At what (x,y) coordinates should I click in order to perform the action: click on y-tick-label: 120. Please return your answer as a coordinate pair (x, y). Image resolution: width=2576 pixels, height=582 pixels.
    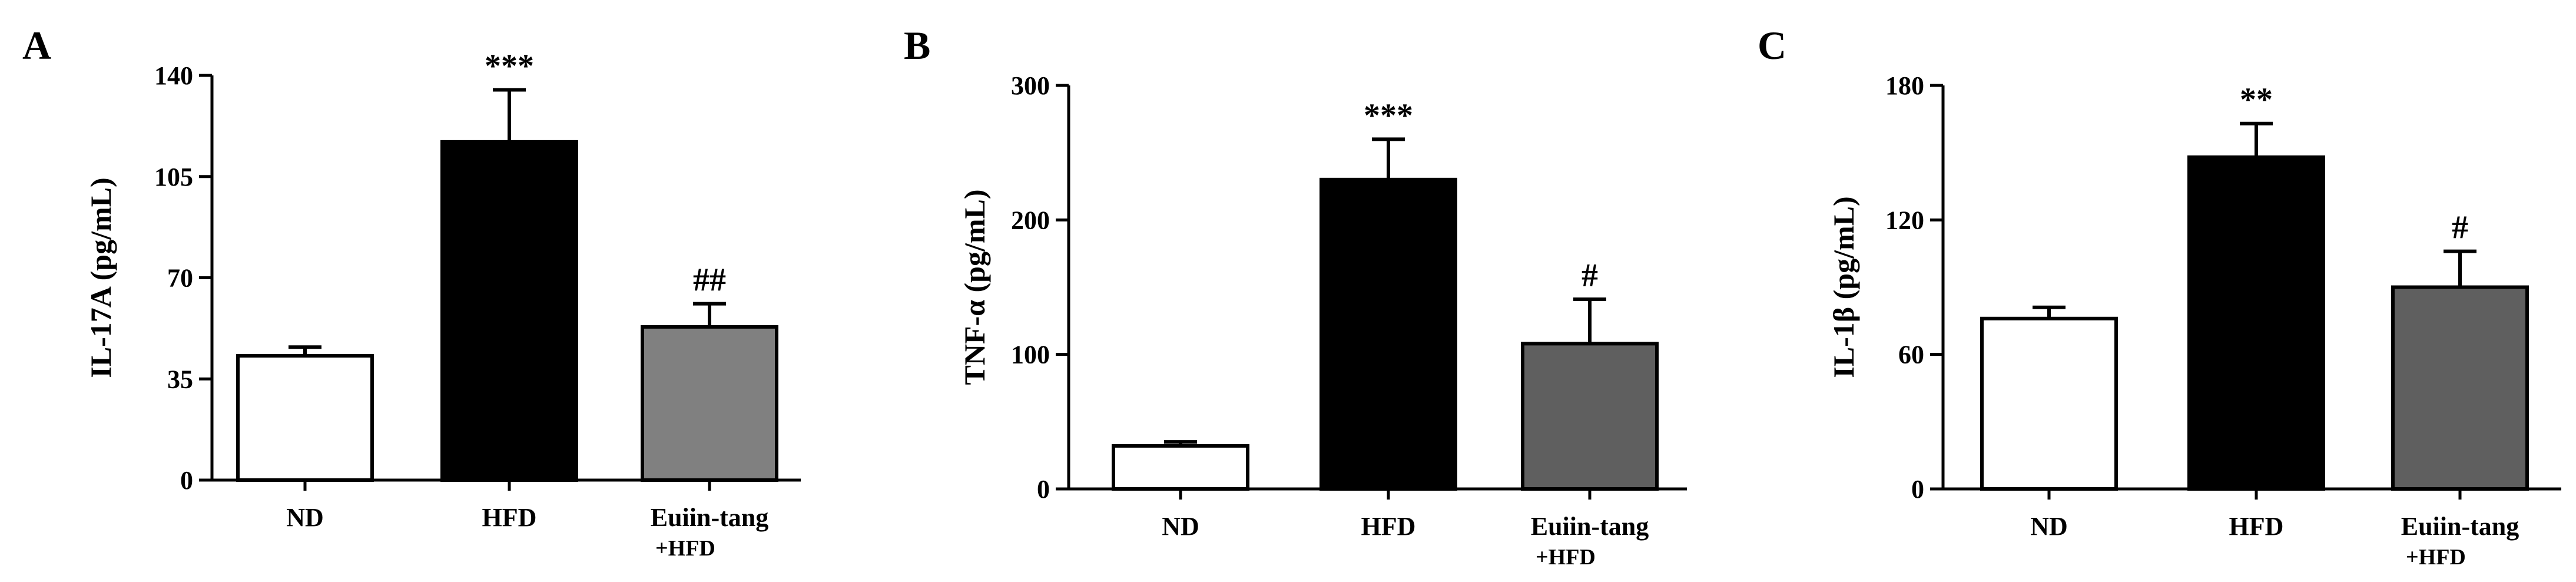
    Looking at the image, I should click on (1904, 220).